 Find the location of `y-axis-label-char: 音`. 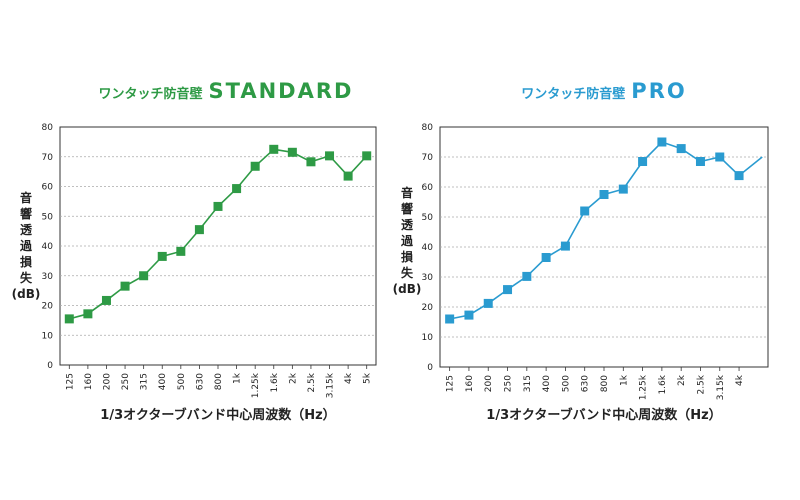

y-axis-label-char: 音 is located at coordinates (407, 192).